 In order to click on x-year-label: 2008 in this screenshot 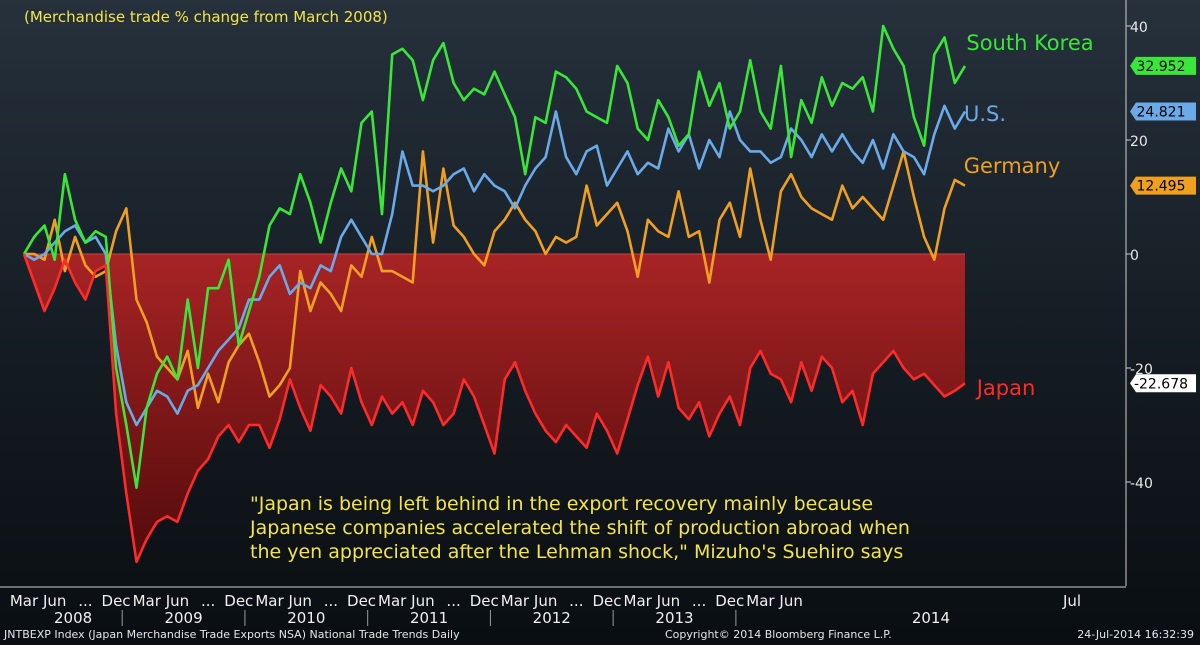, I will do `click(73, 618)`.